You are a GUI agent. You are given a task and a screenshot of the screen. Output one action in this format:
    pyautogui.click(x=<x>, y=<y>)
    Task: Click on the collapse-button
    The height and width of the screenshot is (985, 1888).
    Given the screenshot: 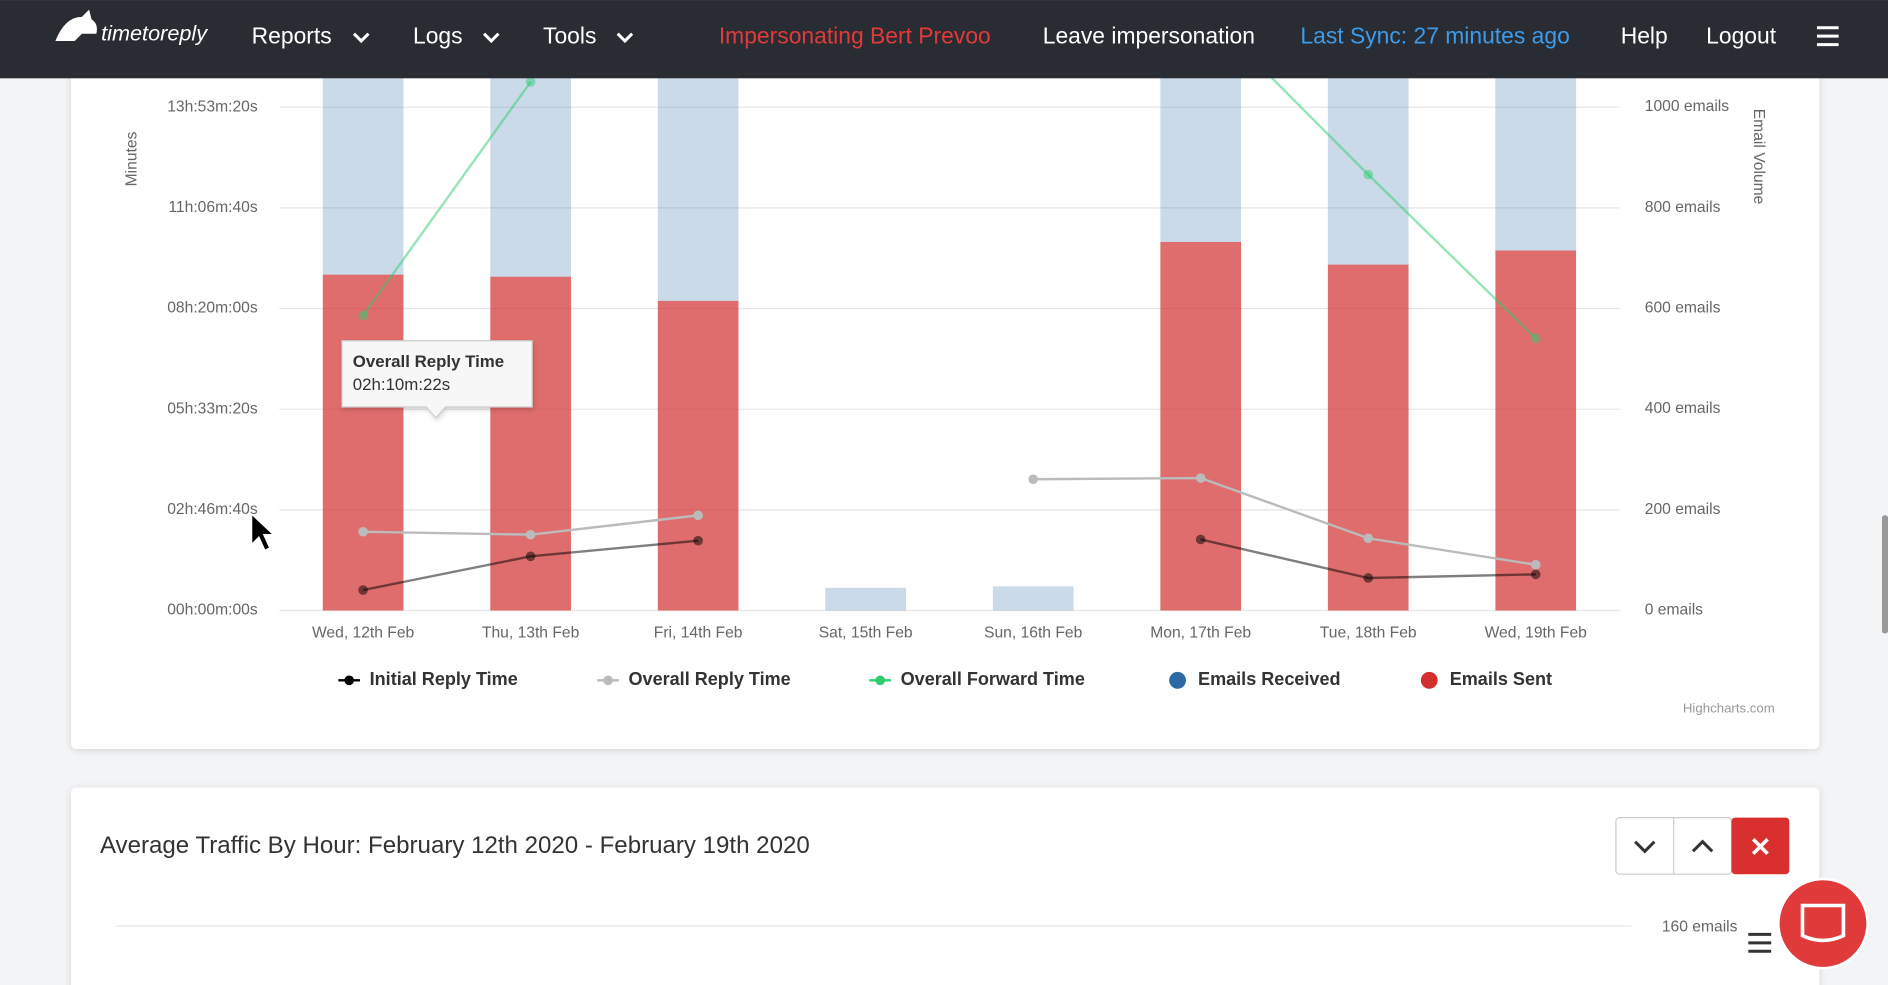 What is the action you would take?
    pyautogui.click(x=1645, y=847)
    